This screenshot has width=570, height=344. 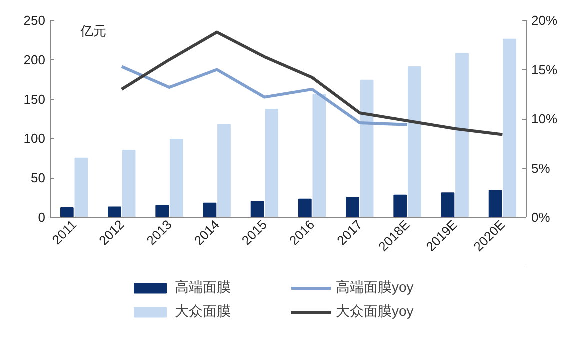 What do you see at coordinates (35, 20) in the screenshot?
I see `y-tick-label: 250` at bounding box center [35, 20].